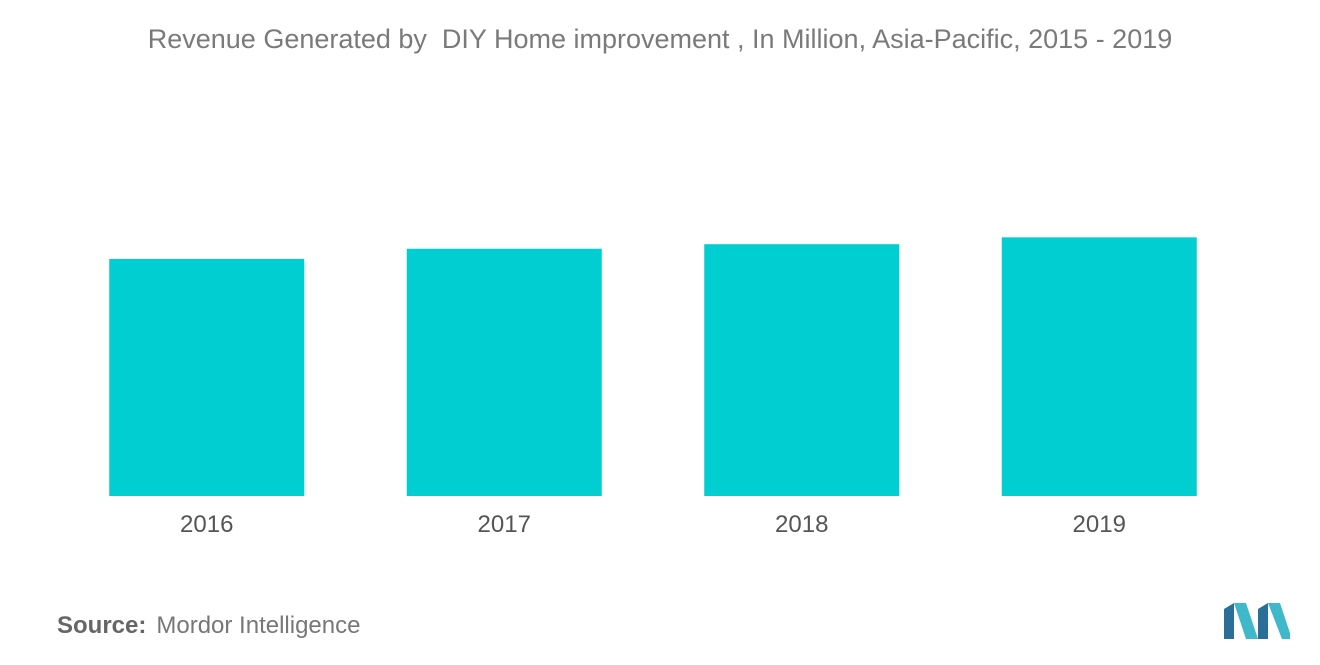  I want to click on source-line: Source: Mordor Intelligence, so click(208, 626).